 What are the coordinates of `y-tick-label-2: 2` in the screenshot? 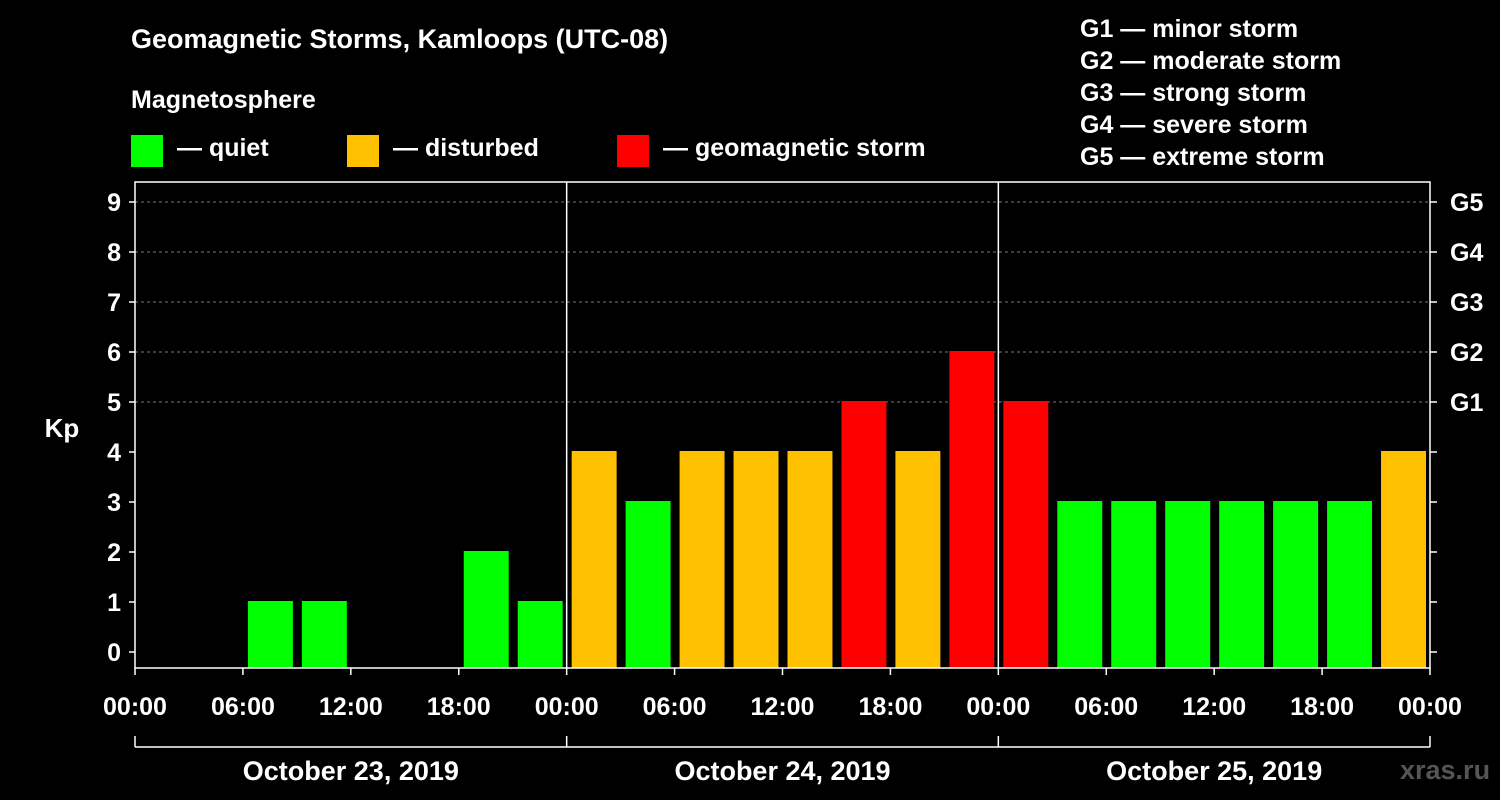 It's located at (114, 553).